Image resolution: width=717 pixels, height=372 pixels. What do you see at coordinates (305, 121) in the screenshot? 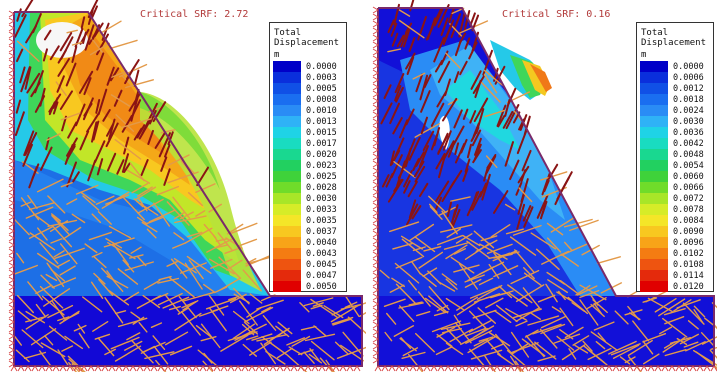
I see `legend-row: 0.0013` at bounding box center [305, 121].